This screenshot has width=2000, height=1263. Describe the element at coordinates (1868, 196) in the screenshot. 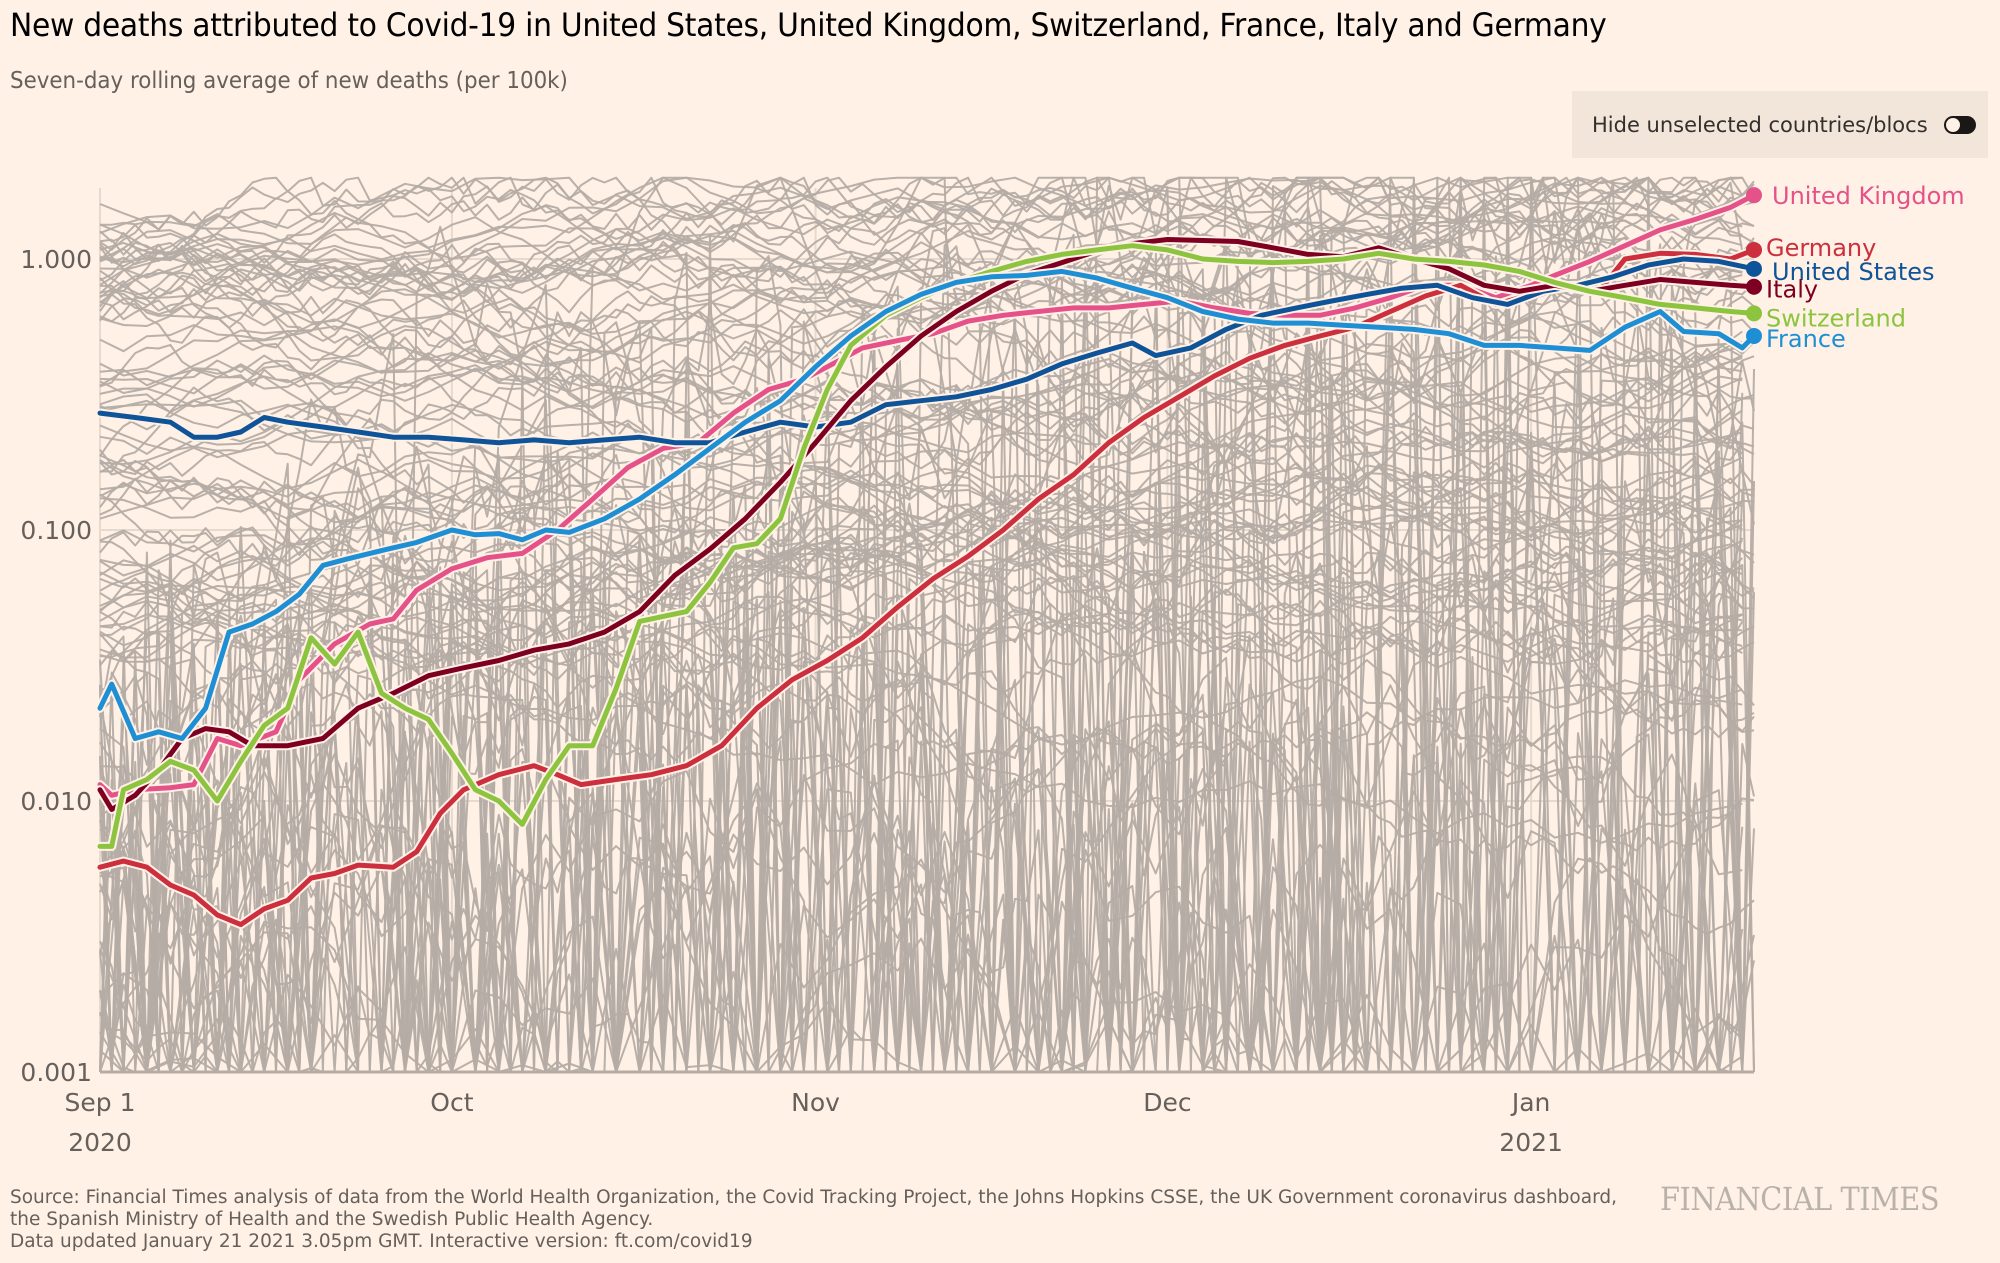

I see `series-label: United Kingdom` at that location.